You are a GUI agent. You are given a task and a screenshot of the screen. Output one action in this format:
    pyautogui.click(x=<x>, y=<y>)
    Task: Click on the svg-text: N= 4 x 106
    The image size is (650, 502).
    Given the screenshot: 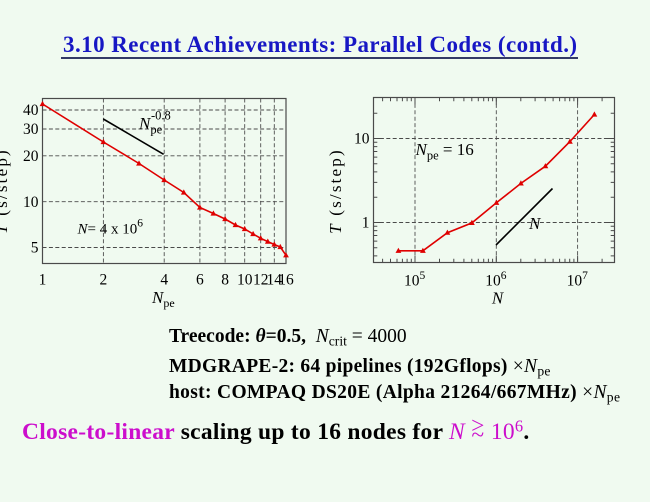 What is the action you would take?
    pyautogui.click(x=110, y=228)
    